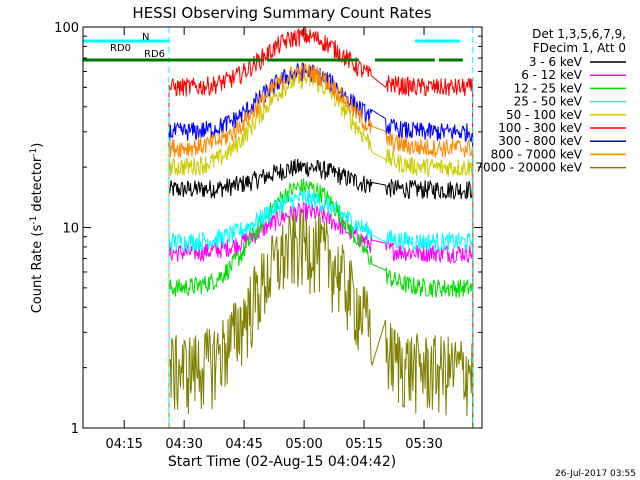 The image size is (640, 480). Describe the element at coordinates (303, 444) in the screenshot. I see `x-tick-label: 05:00` at that location.